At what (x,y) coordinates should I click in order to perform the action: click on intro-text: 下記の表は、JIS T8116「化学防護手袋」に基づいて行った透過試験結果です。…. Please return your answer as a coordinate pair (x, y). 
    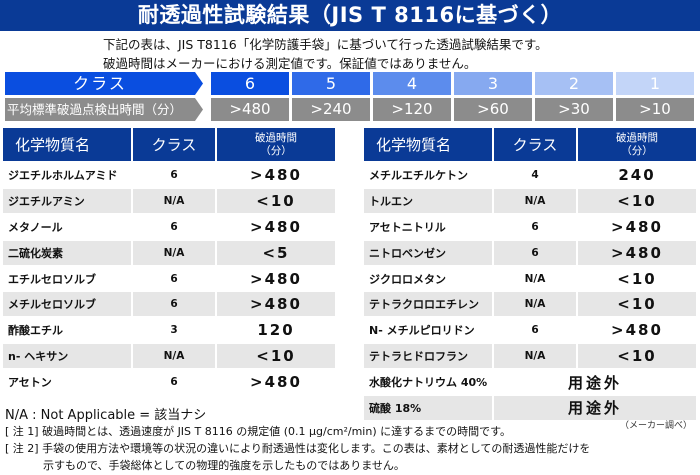
    Looking at the image, I should click on (325, 54).